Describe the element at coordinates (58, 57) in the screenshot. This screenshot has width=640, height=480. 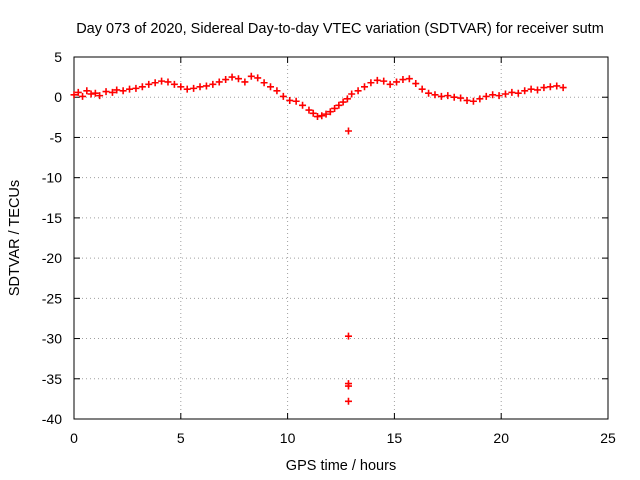
I see `y-tick-label: 5` at that location.